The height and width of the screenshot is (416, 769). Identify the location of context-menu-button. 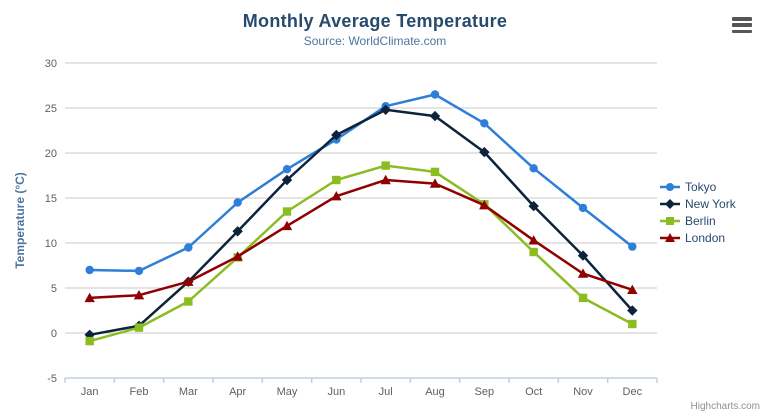
(743, 25).